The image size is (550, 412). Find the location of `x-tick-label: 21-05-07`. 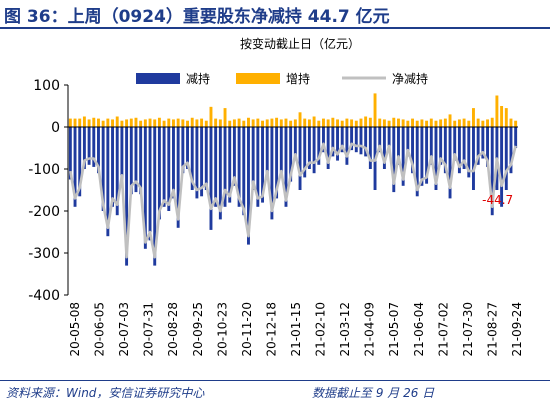

x-tick-label: 21-05-07 is located at coordinates (394, 329).